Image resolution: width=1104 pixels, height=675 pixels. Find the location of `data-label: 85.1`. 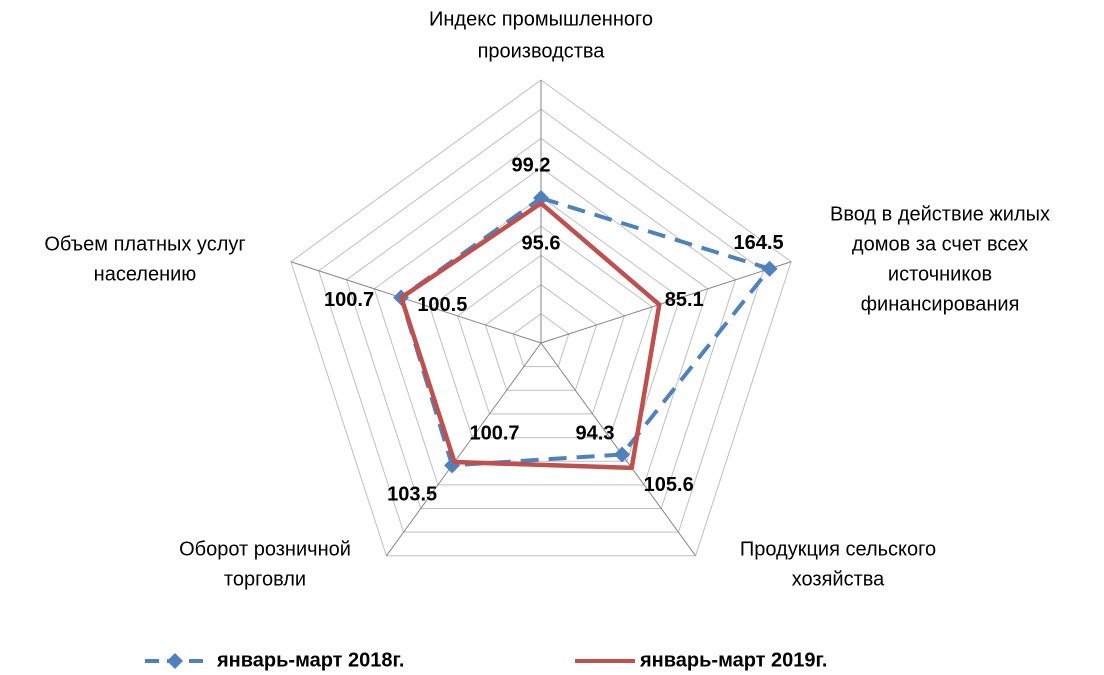

data-label: 85.1 is located at coordinates (684, 300).